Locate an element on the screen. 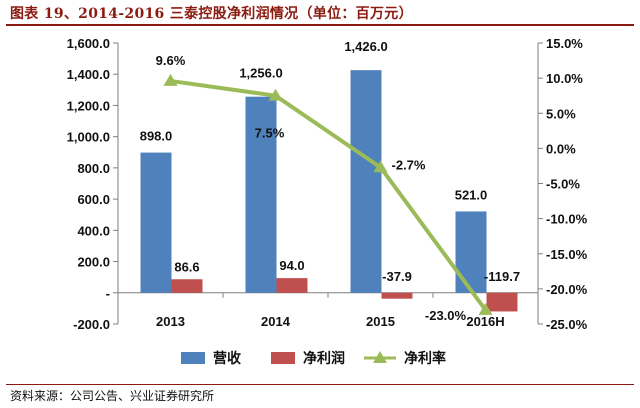 The image size is (640, 408). y-left-tick-label: 600.0 is located at coordinates (93, 199).